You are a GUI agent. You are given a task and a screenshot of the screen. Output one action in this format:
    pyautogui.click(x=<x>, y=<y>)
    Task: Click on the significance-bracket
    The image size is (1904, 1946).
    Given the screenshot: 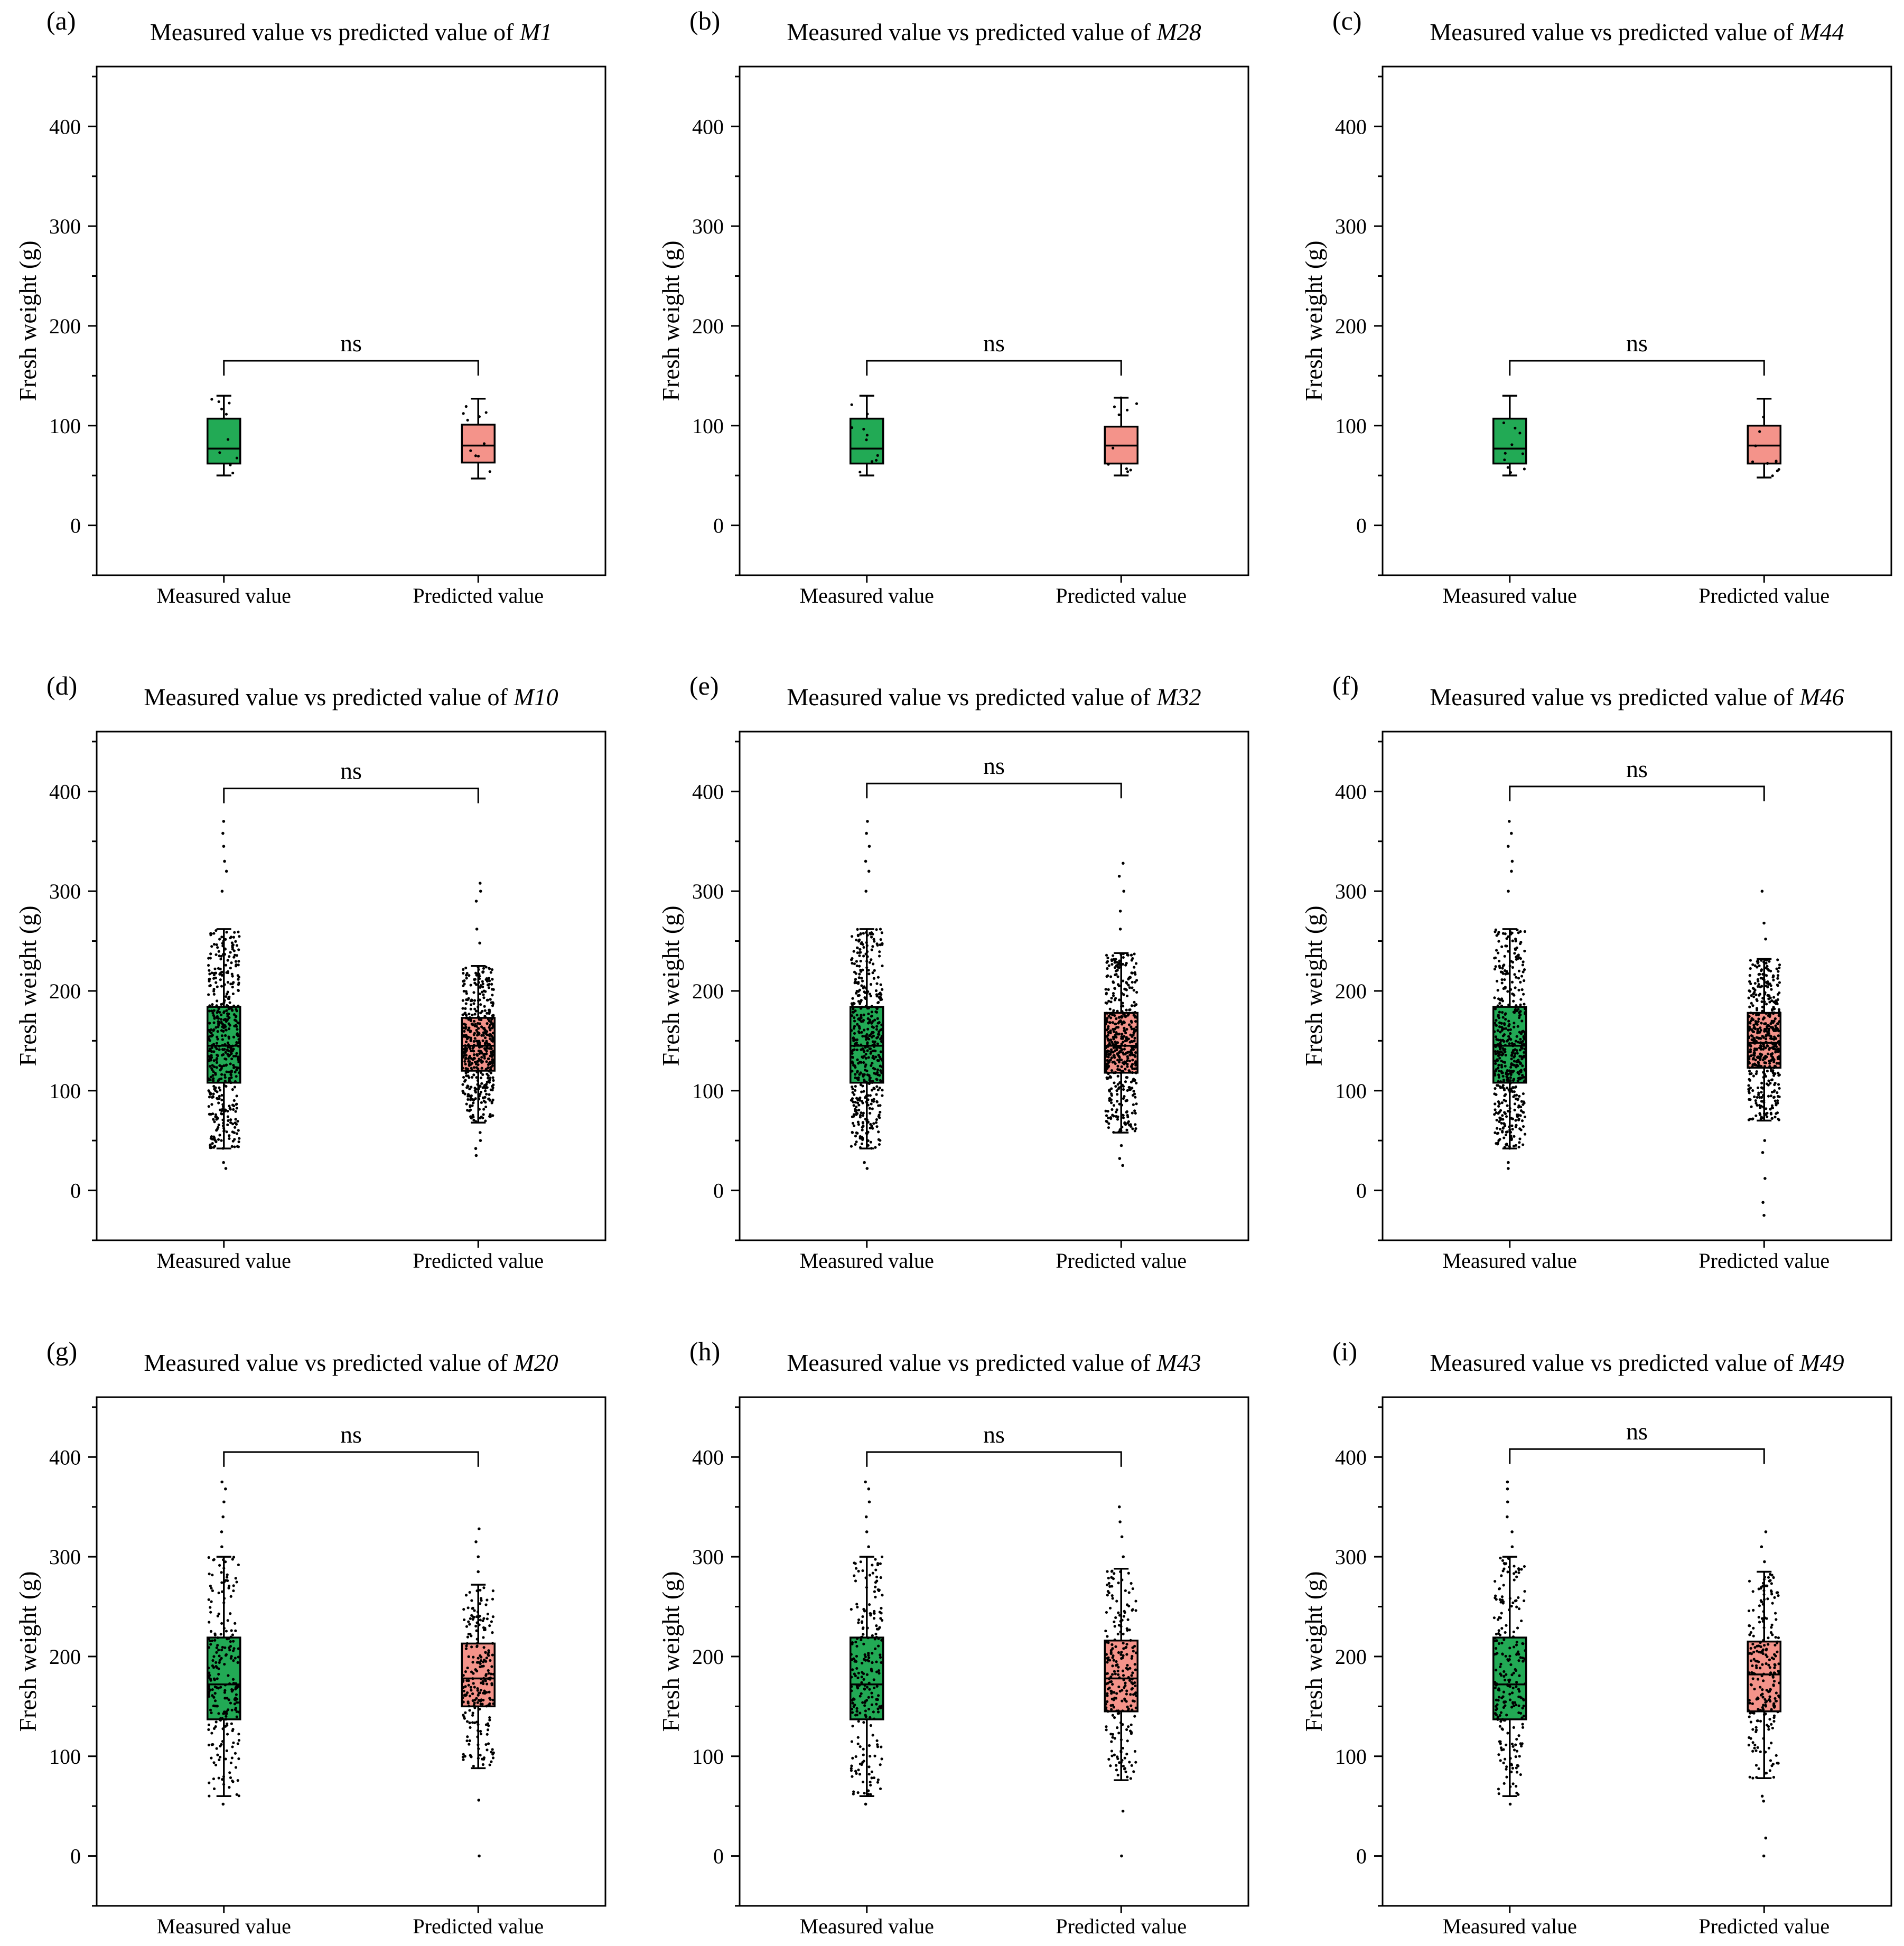 What is the action you would take?
    pyautogui.click(x=351, y=368)
    